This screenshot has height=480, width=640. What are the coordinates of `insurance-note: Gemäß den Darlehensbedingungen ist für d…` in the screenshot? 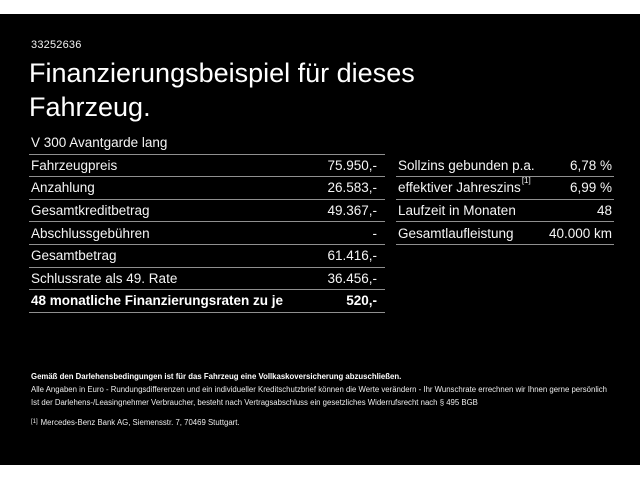 It's located at (216, 376).